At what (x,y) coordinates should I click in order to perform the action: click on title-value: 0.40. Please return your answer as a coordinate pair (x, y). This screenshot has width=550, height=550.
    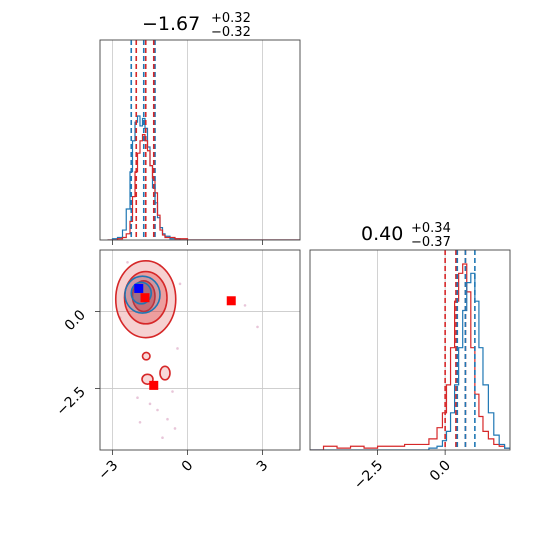
    Looking at the image, I should click on (382, 234).